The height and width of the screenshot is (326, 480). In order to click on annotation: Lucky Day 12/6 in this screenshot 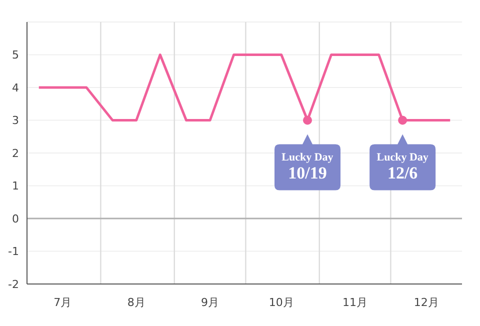, I will do `click(402, 166)`.